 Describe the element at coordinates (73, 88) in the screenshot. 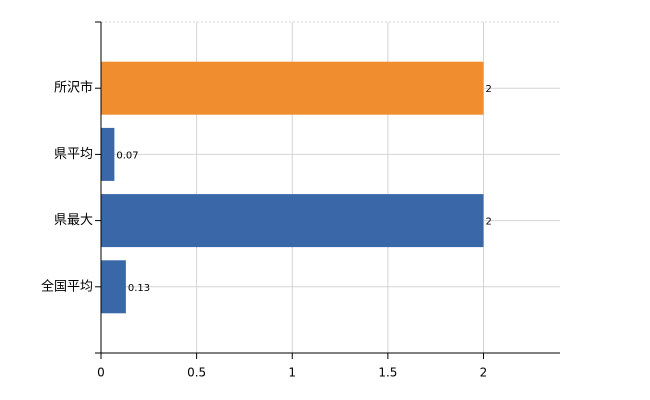

I see `y-tick-label: 所沢市` at that location.